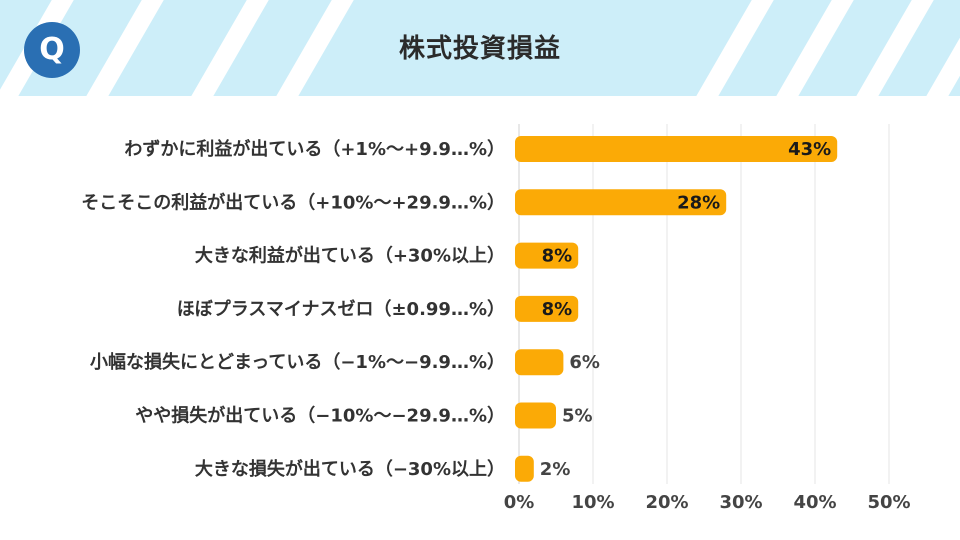  Describe the element at coordinates (577, 416) in the screenshot. I see `value-label: 5%` at that location.